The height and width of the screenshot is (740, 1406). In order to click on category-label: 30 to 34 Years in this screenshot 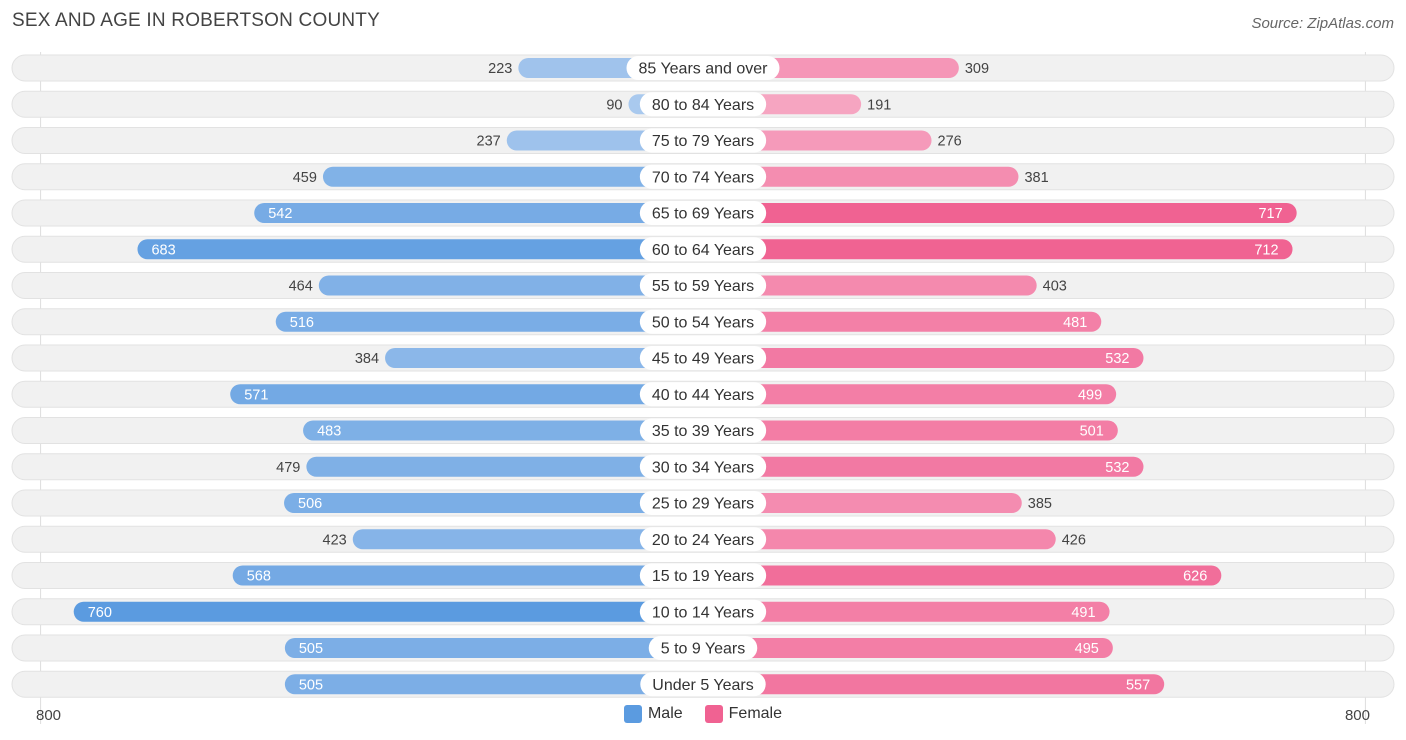, I will do `click(703, 467)`.